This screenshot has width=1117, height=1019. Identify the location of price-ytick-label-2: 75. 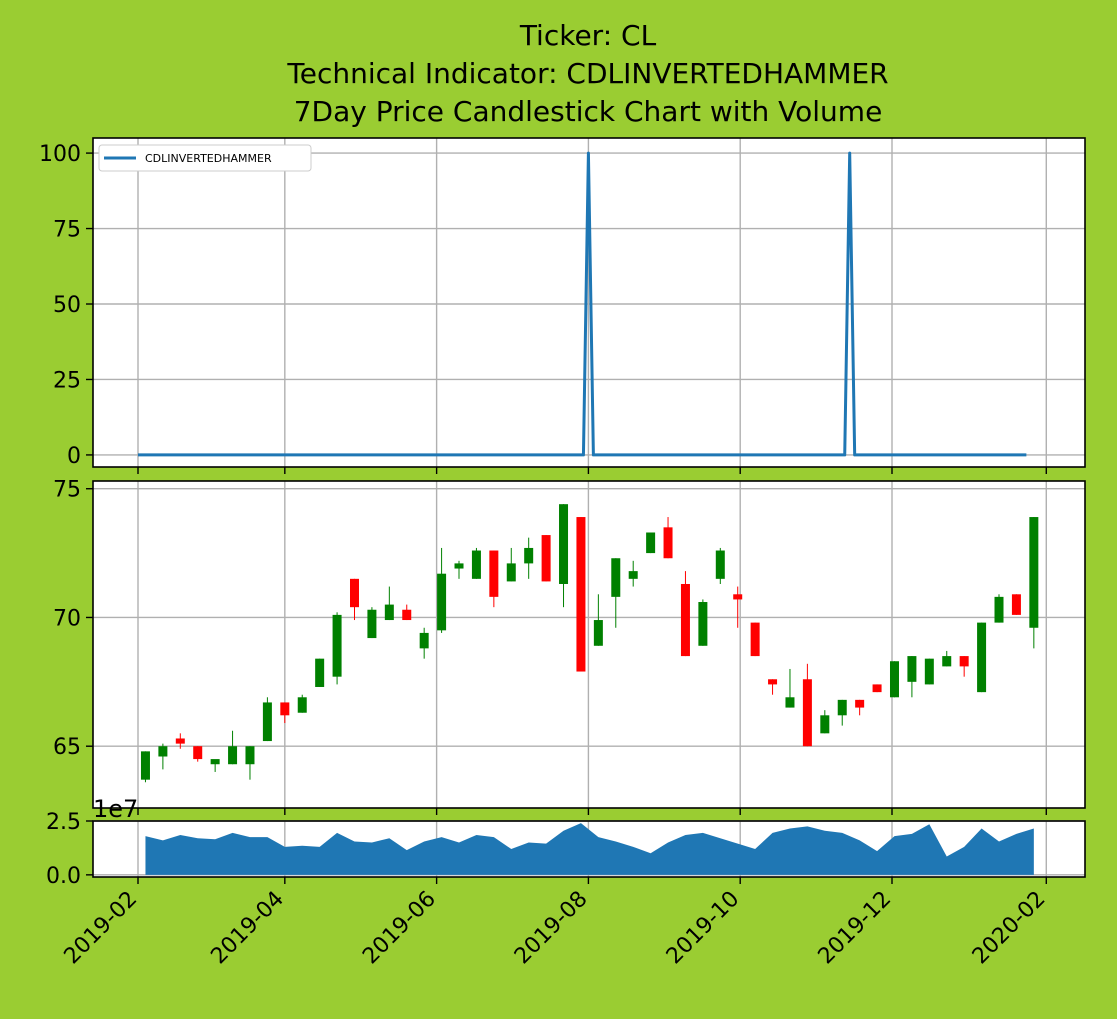
(67, 490).